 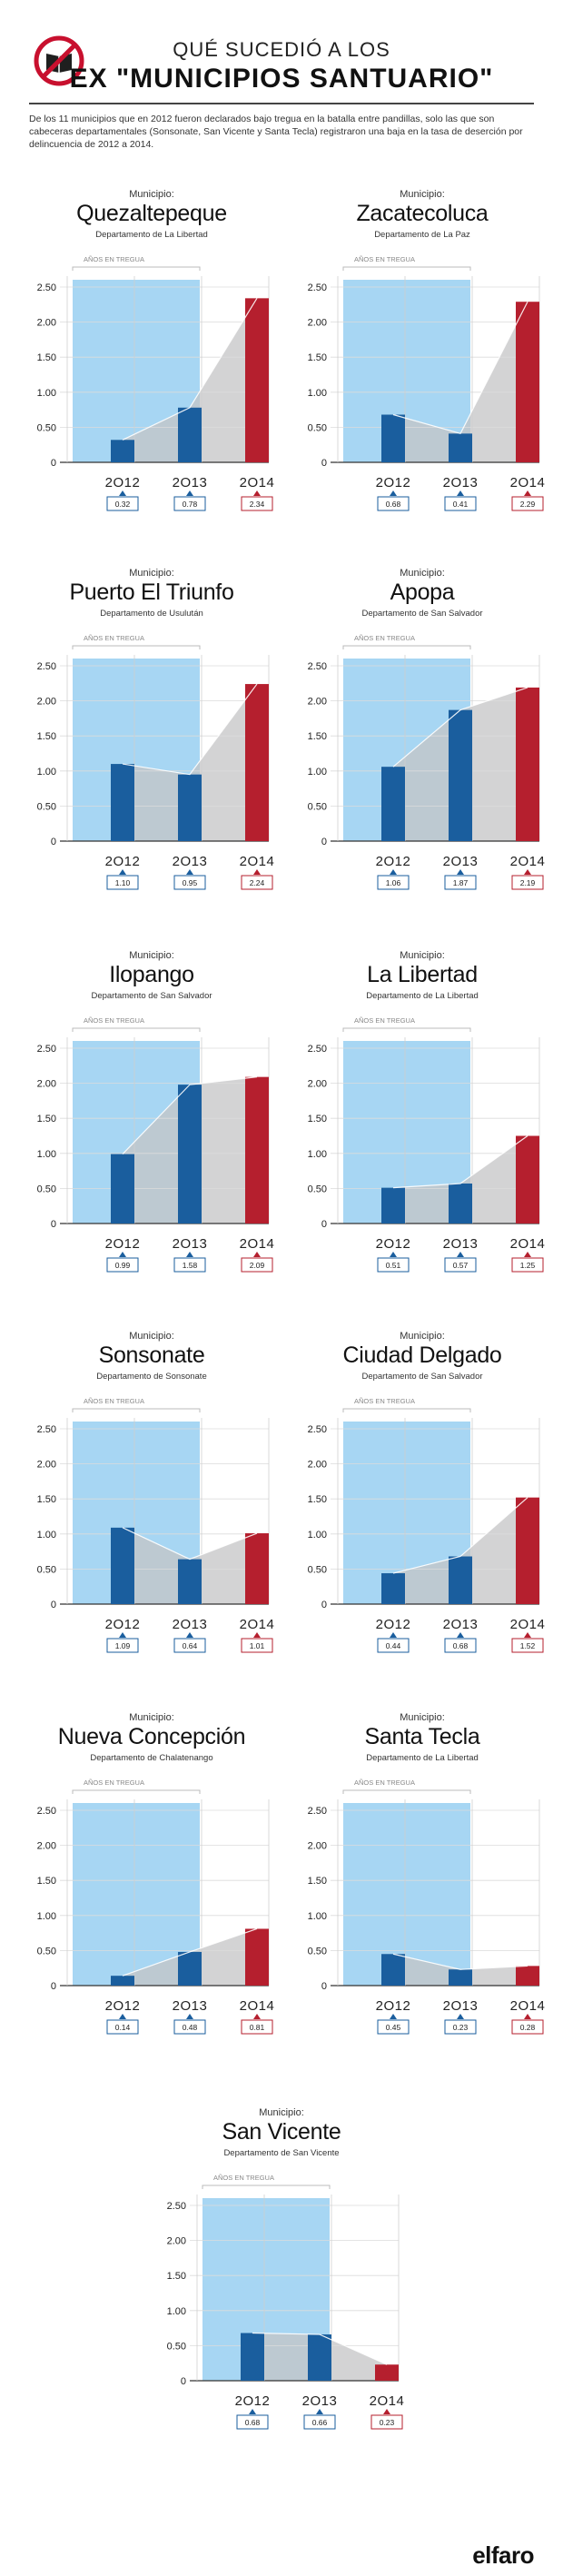 What do you see at coordinates (151, 974) in the screenshot?
I see `municipio-name: Ilopango` at bounding box center [151, 974].